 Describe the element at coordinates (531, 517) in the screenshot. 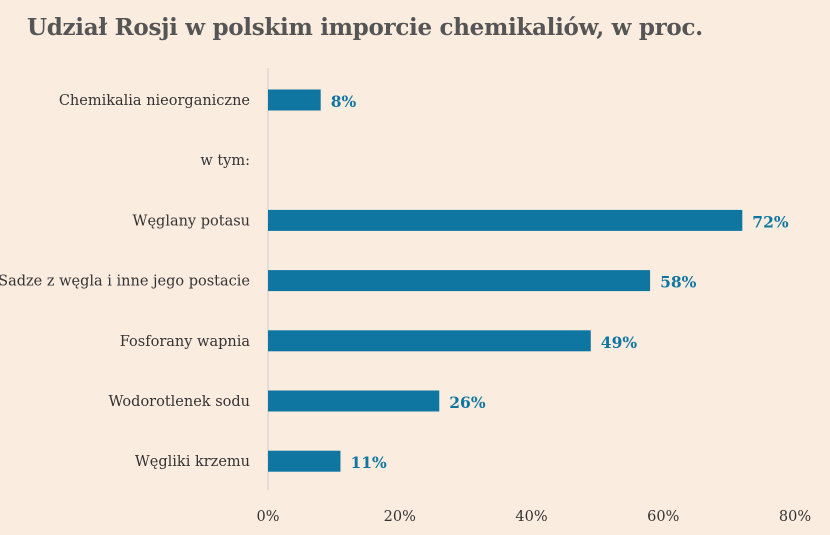

I see `x-tick-label: 40%` at that location.